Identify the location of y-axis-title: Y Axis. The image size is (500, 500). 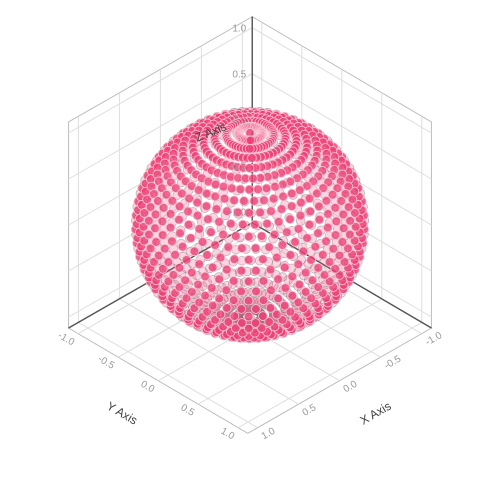
(122, 413).